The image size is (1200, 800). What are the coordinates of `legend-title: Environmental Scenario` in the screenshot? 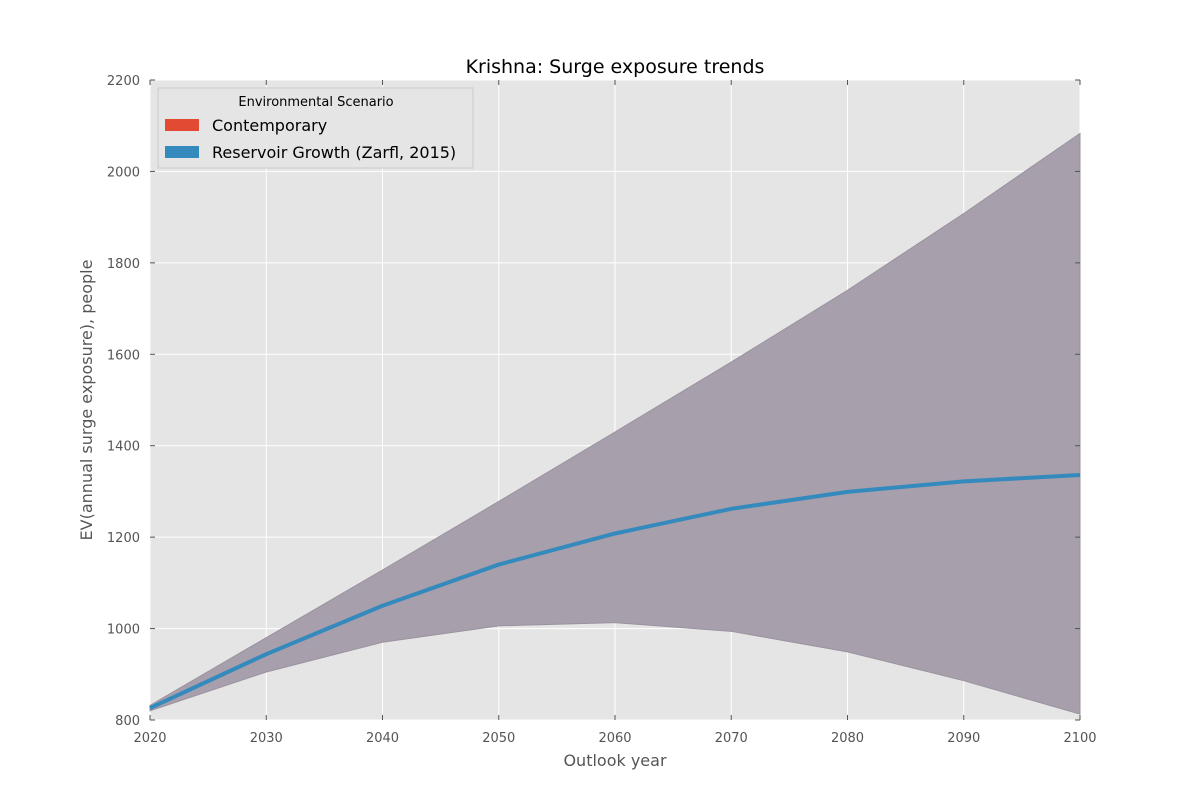 It's located at (315, 102).